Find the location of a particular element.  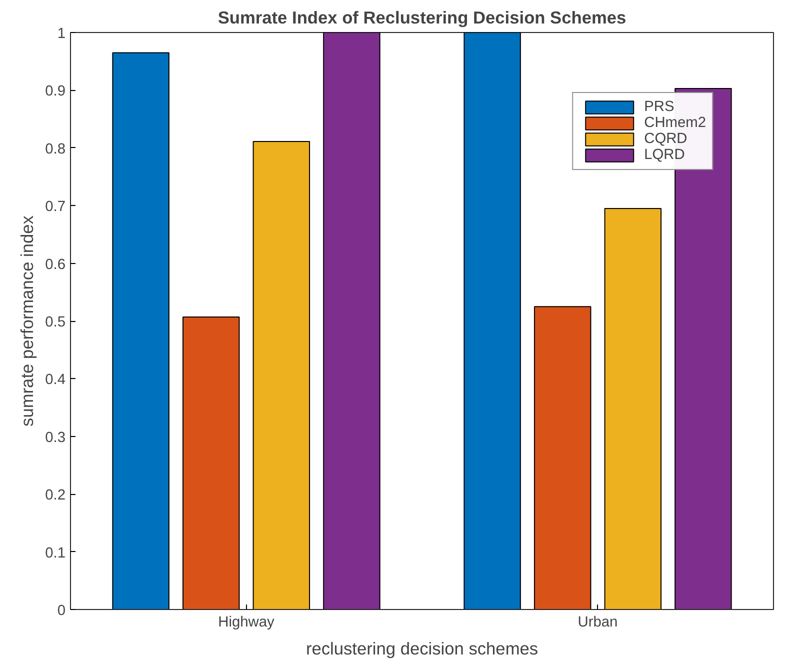

y-tick-label: 0.2 is located at coordinates (55, 496).